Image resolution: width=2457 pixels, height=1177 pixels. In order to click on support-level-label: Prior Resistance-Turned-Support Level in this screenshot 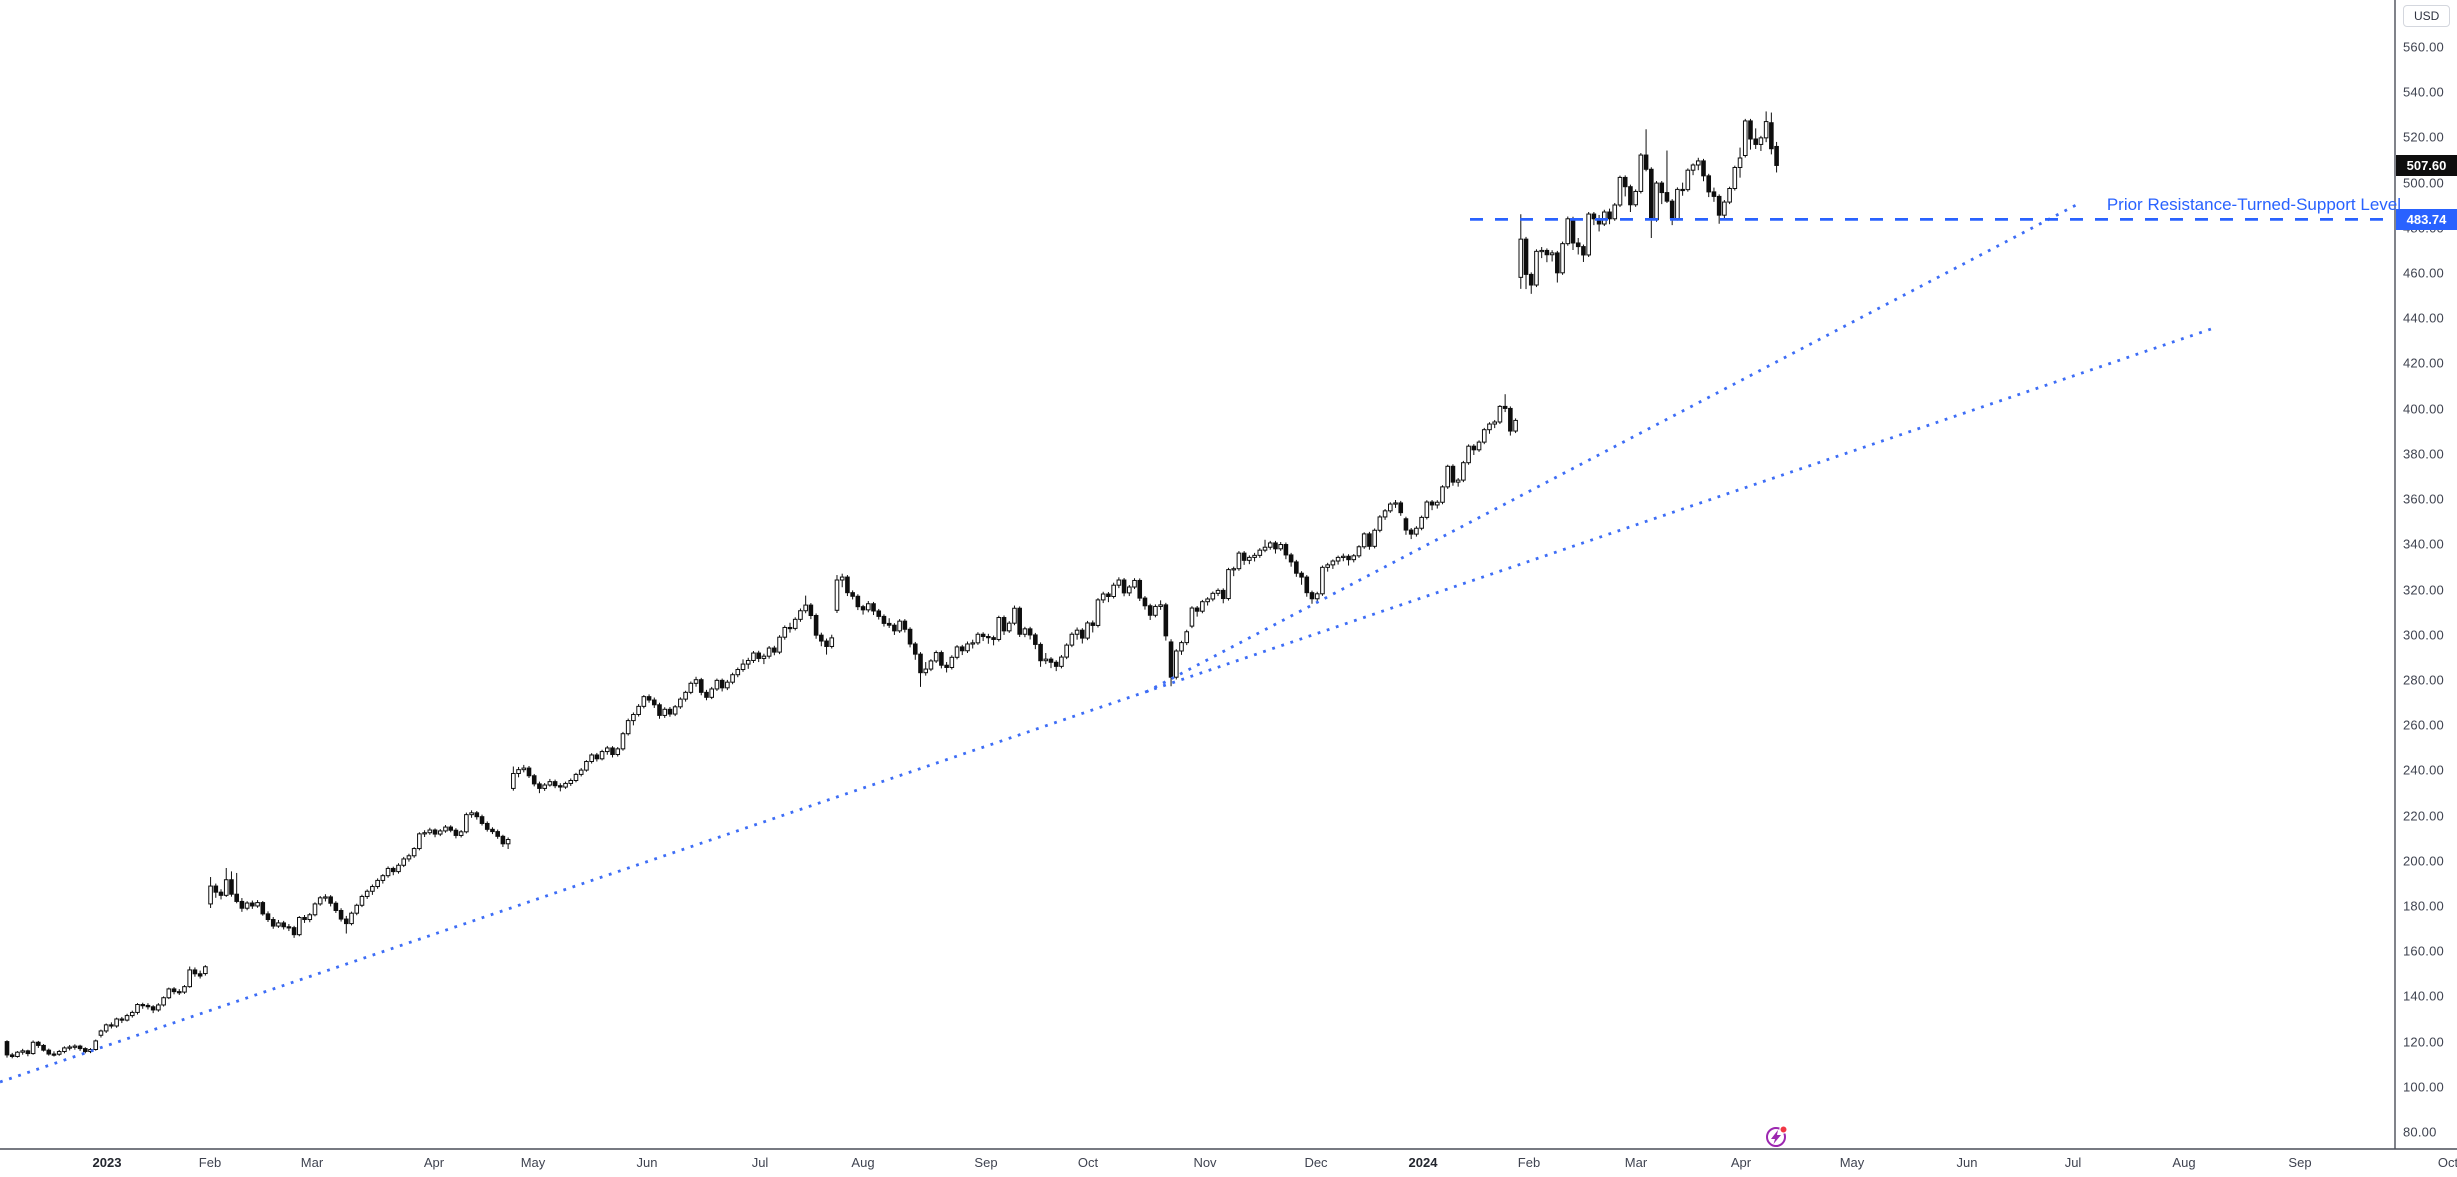, I will do `click(2253, 204)`.